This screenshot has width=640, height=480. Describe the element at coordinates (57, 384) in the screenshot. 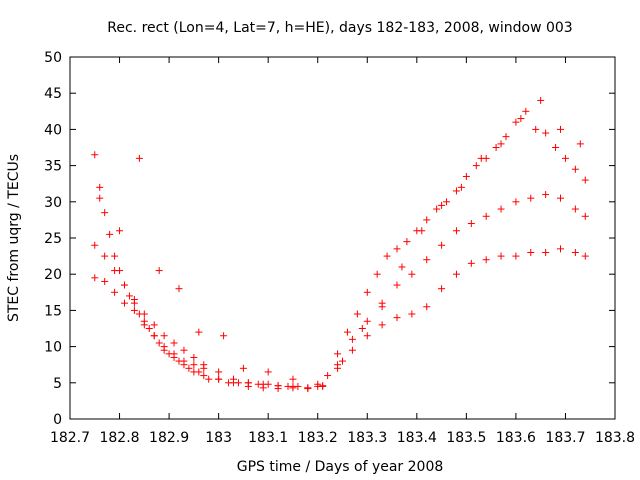

I see `y-tick-label: 5` at that location.